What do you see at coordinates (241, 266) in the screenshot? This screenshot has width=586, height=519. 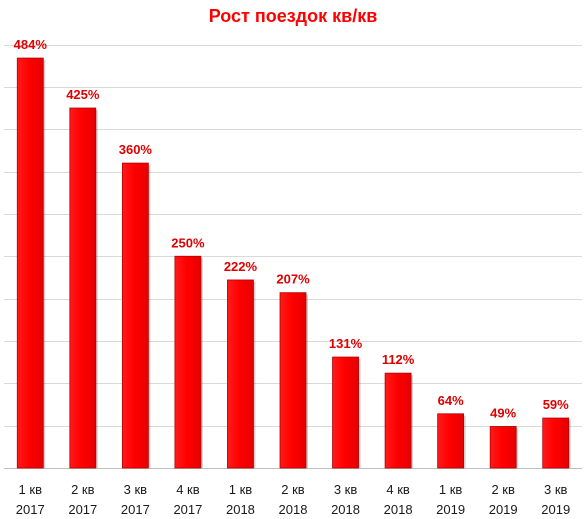 I see `data-label: 222%` at bounding box center [241, 266].